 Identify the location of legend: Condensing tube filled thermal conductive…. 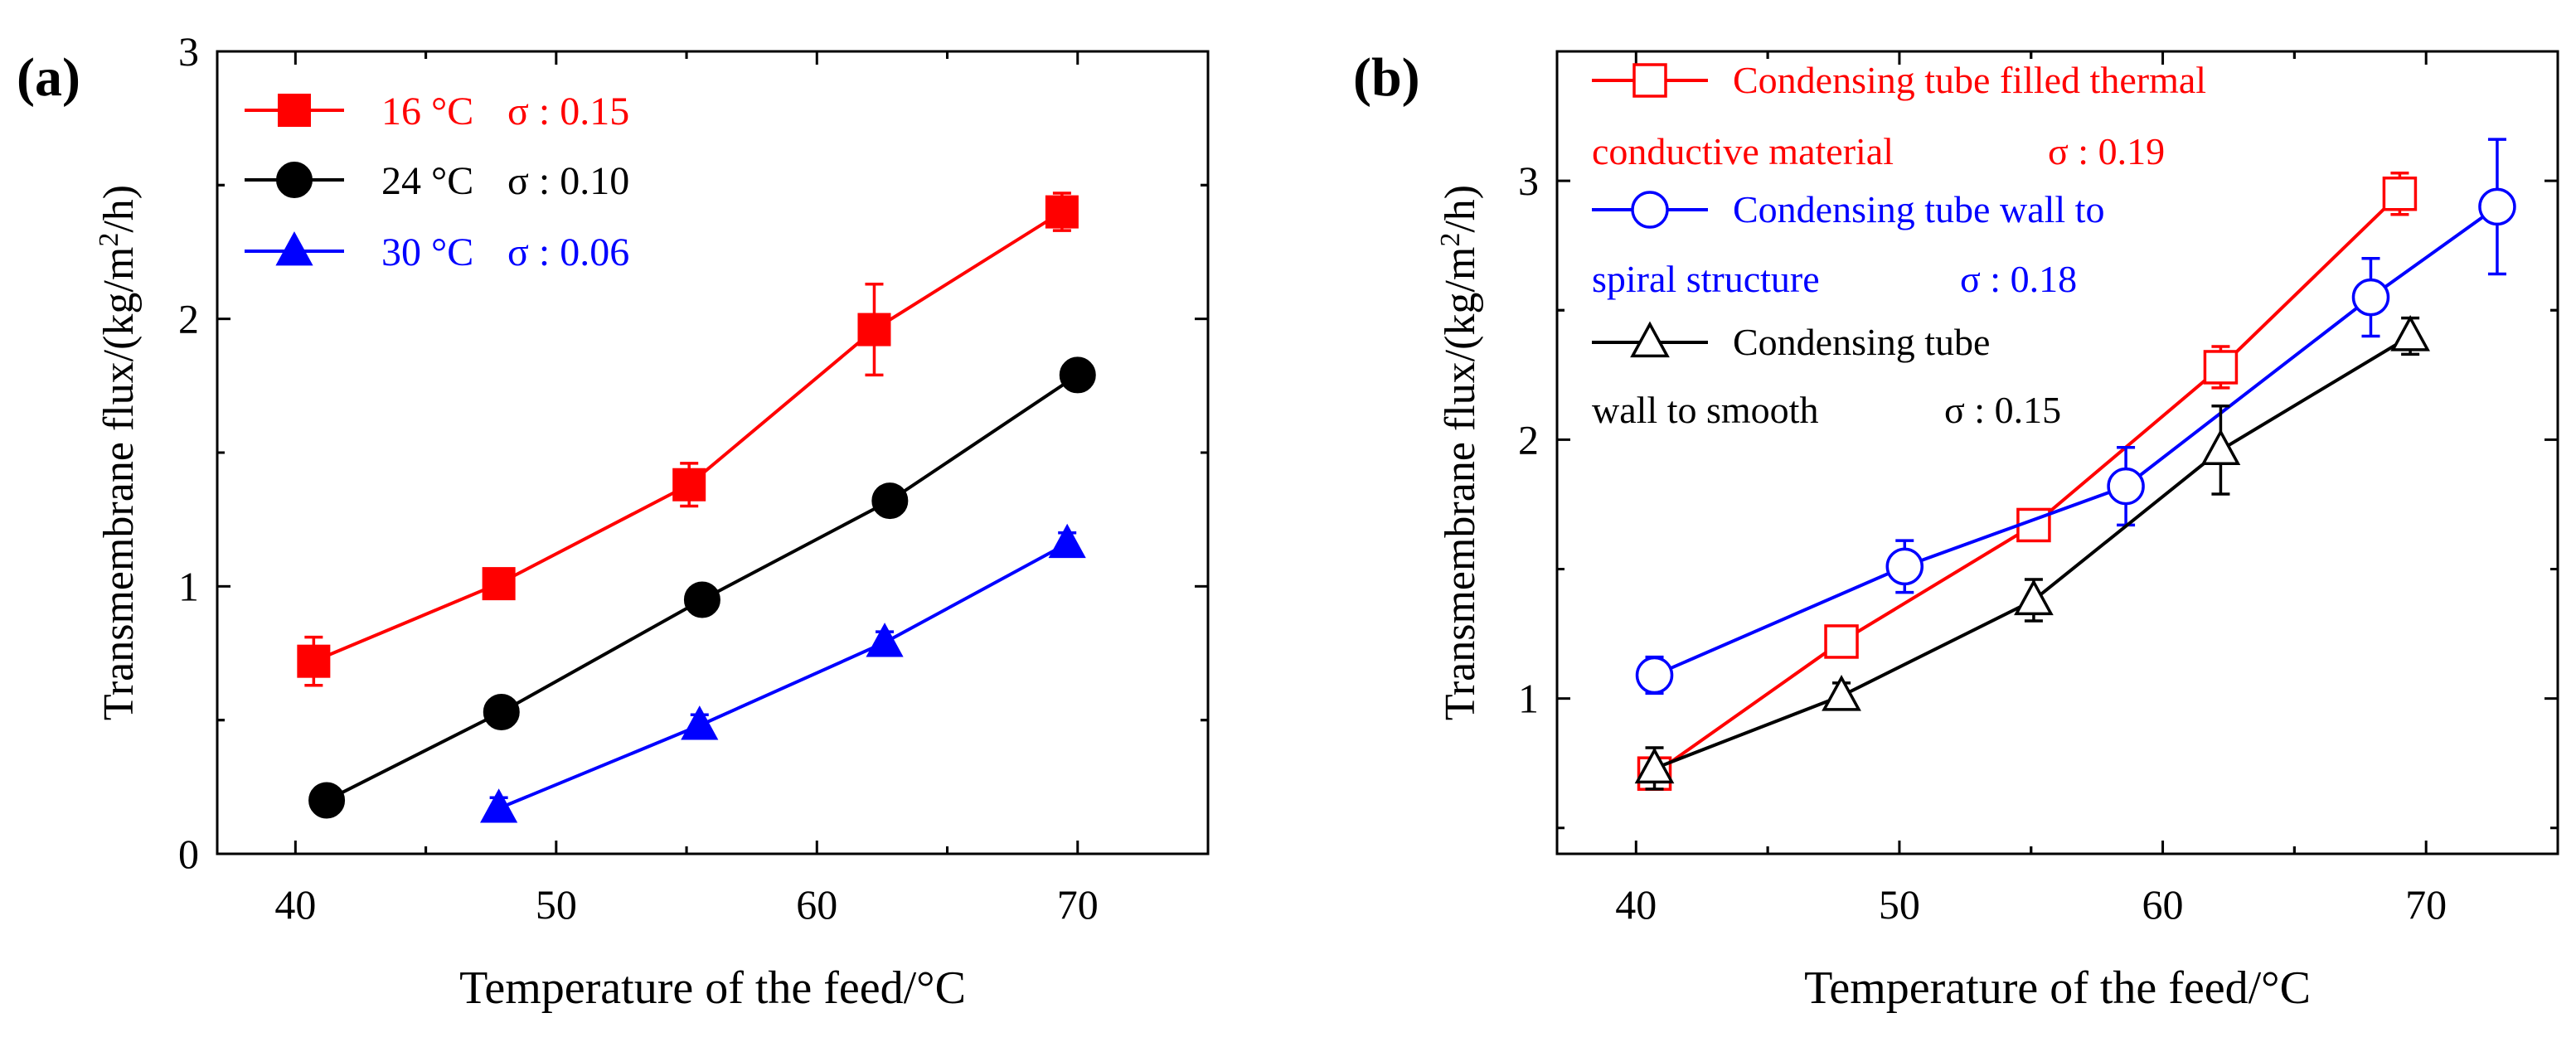
(1899, 245).